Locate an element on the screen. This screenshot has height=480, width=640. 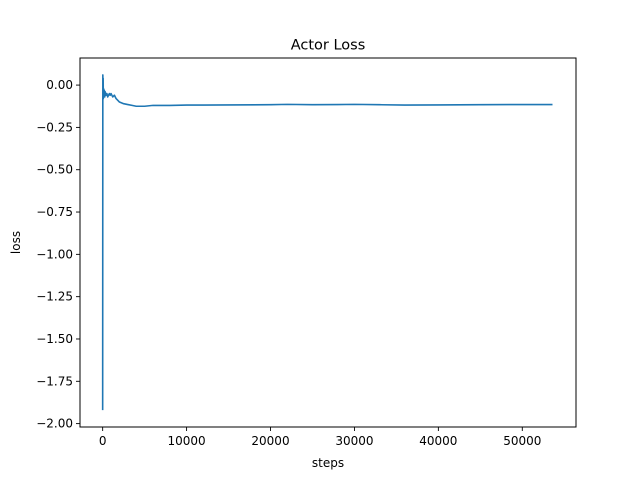
y-tick-label: −0.50 is located at coordinates (54, 170).